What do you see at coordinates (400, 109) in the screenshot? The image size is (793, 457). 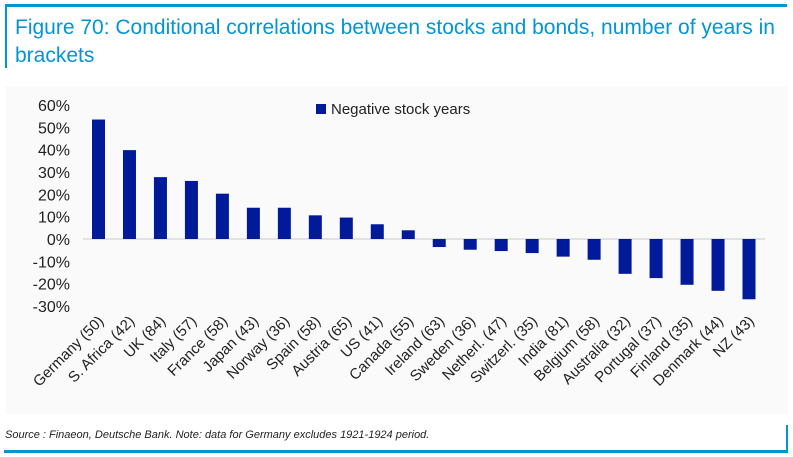 I see `legend-label: Negative stock years` at bounding box center [400, 109].